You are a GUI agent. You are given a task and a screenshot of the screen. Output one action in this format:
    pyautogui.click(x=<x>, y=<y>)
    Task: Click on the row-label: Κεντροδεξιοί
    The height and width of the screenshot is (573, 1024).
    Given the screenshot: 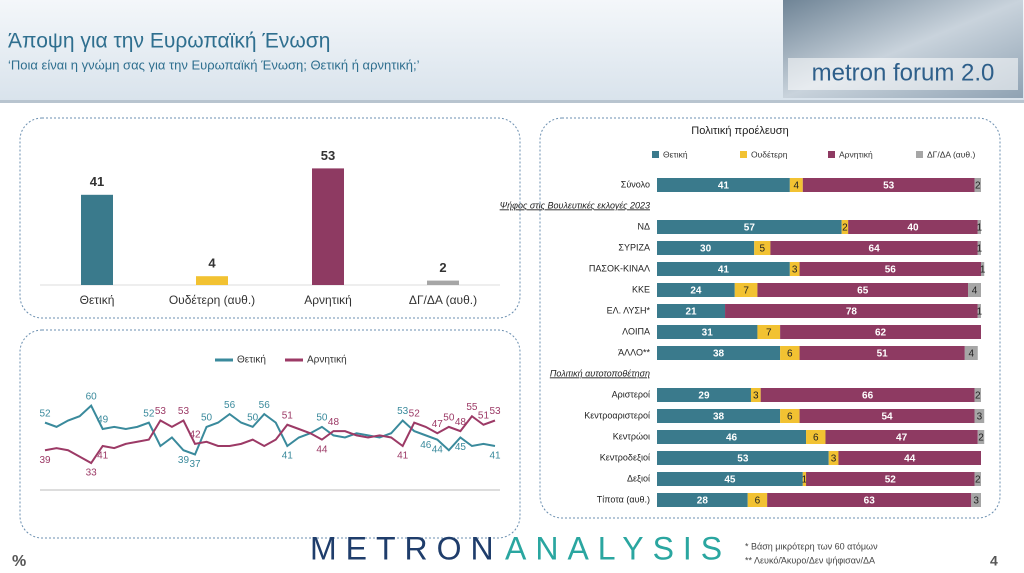 What is the action you would take?
    pyautogui.click(x=625, y=457)
    